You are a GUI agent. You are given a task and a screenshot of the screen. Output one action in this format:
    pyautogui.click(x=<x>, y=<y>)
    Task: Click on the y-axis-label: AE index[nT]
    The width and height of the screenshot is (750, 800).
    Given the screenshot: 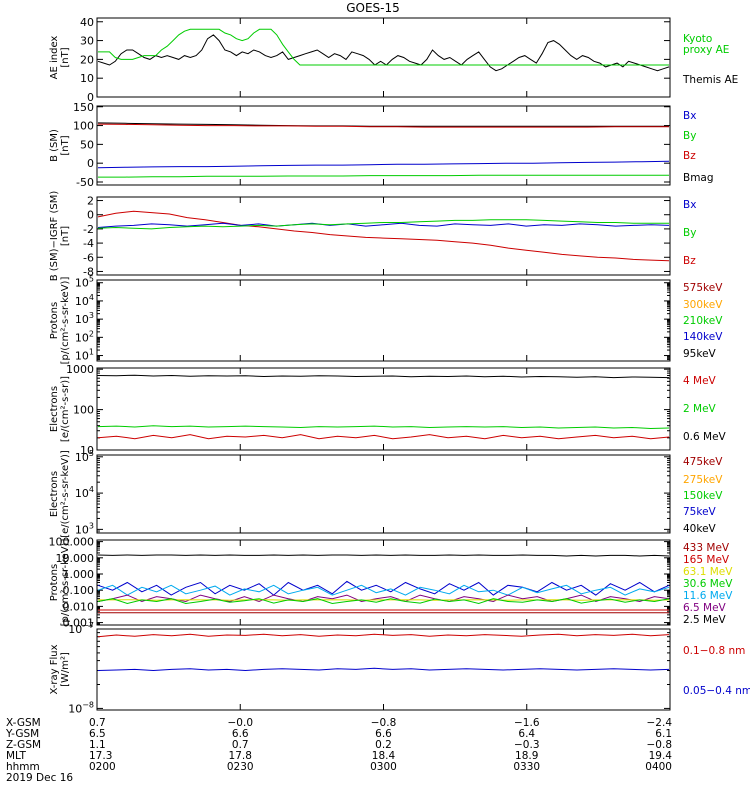 What is the action you would take?
    pyautogui.click(x=60, y=58)
    